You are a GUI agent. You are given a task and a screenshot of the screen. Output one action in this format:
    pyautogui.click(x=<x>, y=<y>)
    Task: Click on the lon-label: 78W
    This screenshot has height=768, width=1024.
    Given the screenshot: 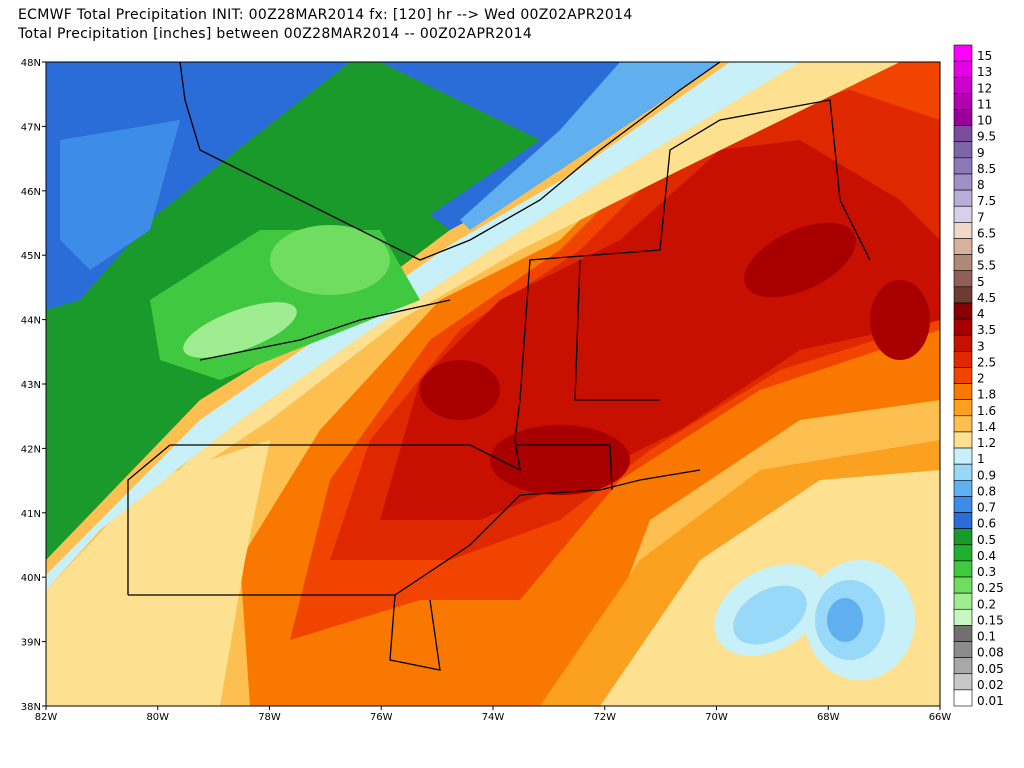 What is the action you would take?
    pyautogui.click(x=269, y=717)
    